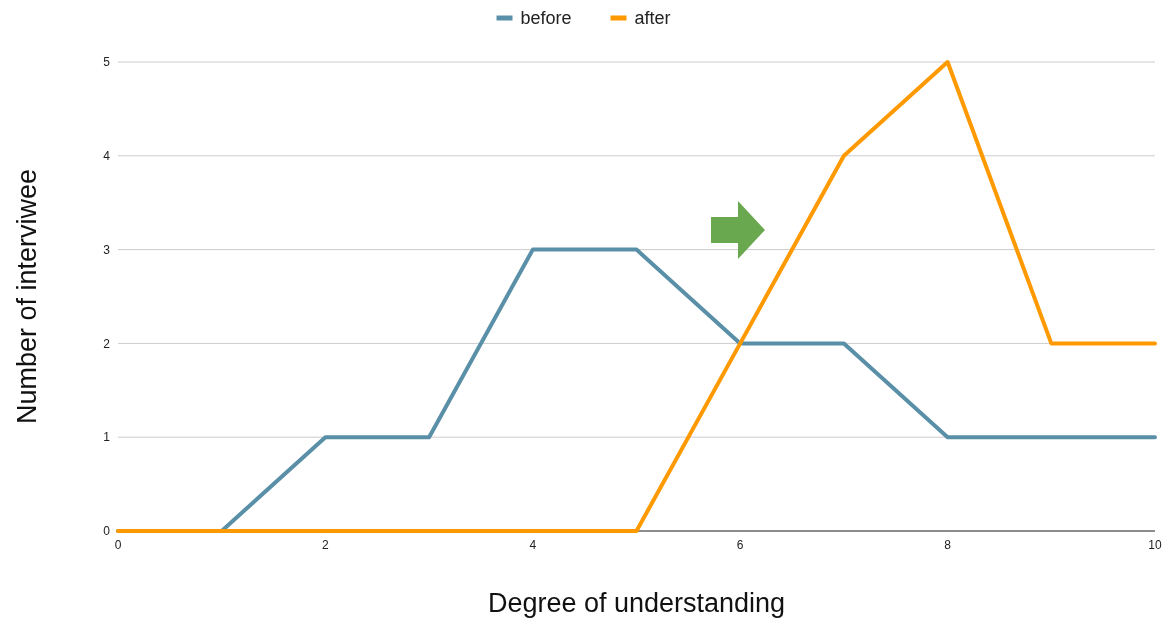 This screenshot has width=1163, height=630. What do you see at coordinates (533, 545) in the screenshot?
I see `x-tick-label: 4` at bounding box center [533, 545].